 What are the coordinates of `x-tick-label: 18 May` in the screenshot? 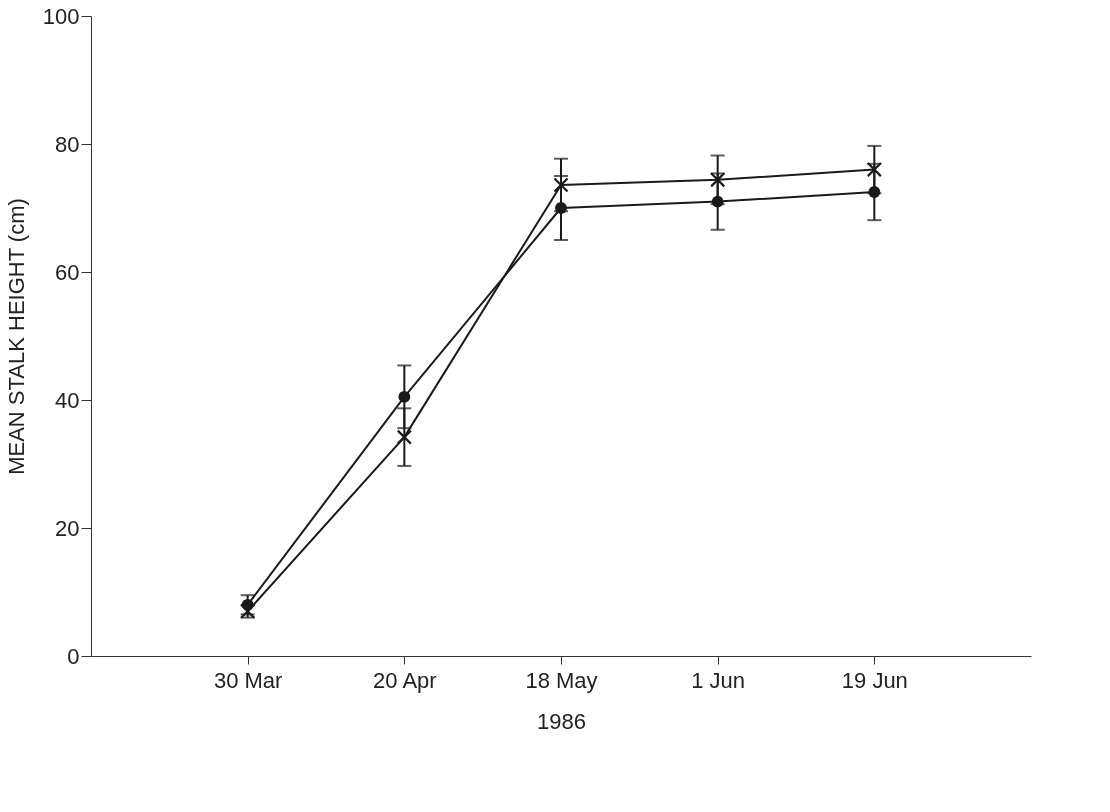 It's located at (561, 680).